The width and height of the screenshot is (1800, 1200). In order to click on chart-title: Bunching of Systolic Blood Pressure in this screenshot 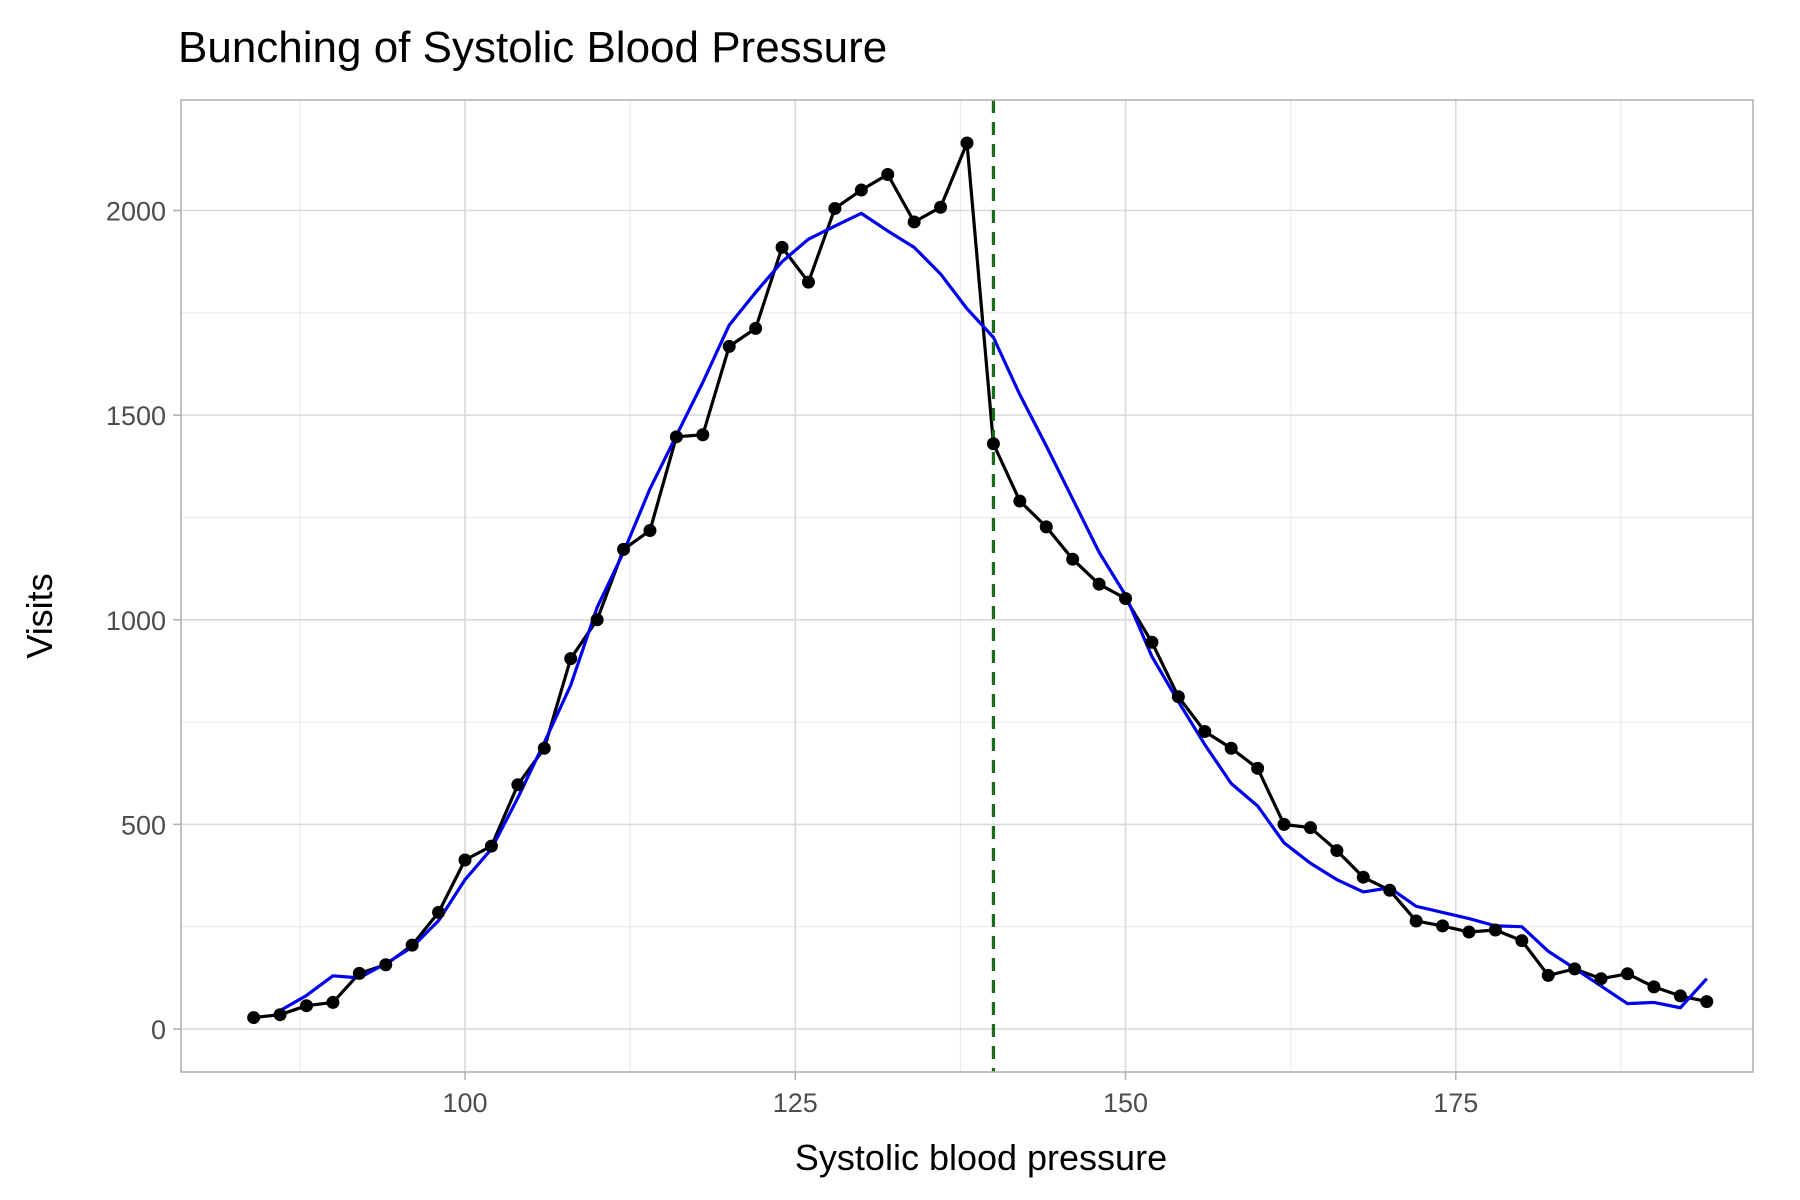, I will do `click(532, 47)`.